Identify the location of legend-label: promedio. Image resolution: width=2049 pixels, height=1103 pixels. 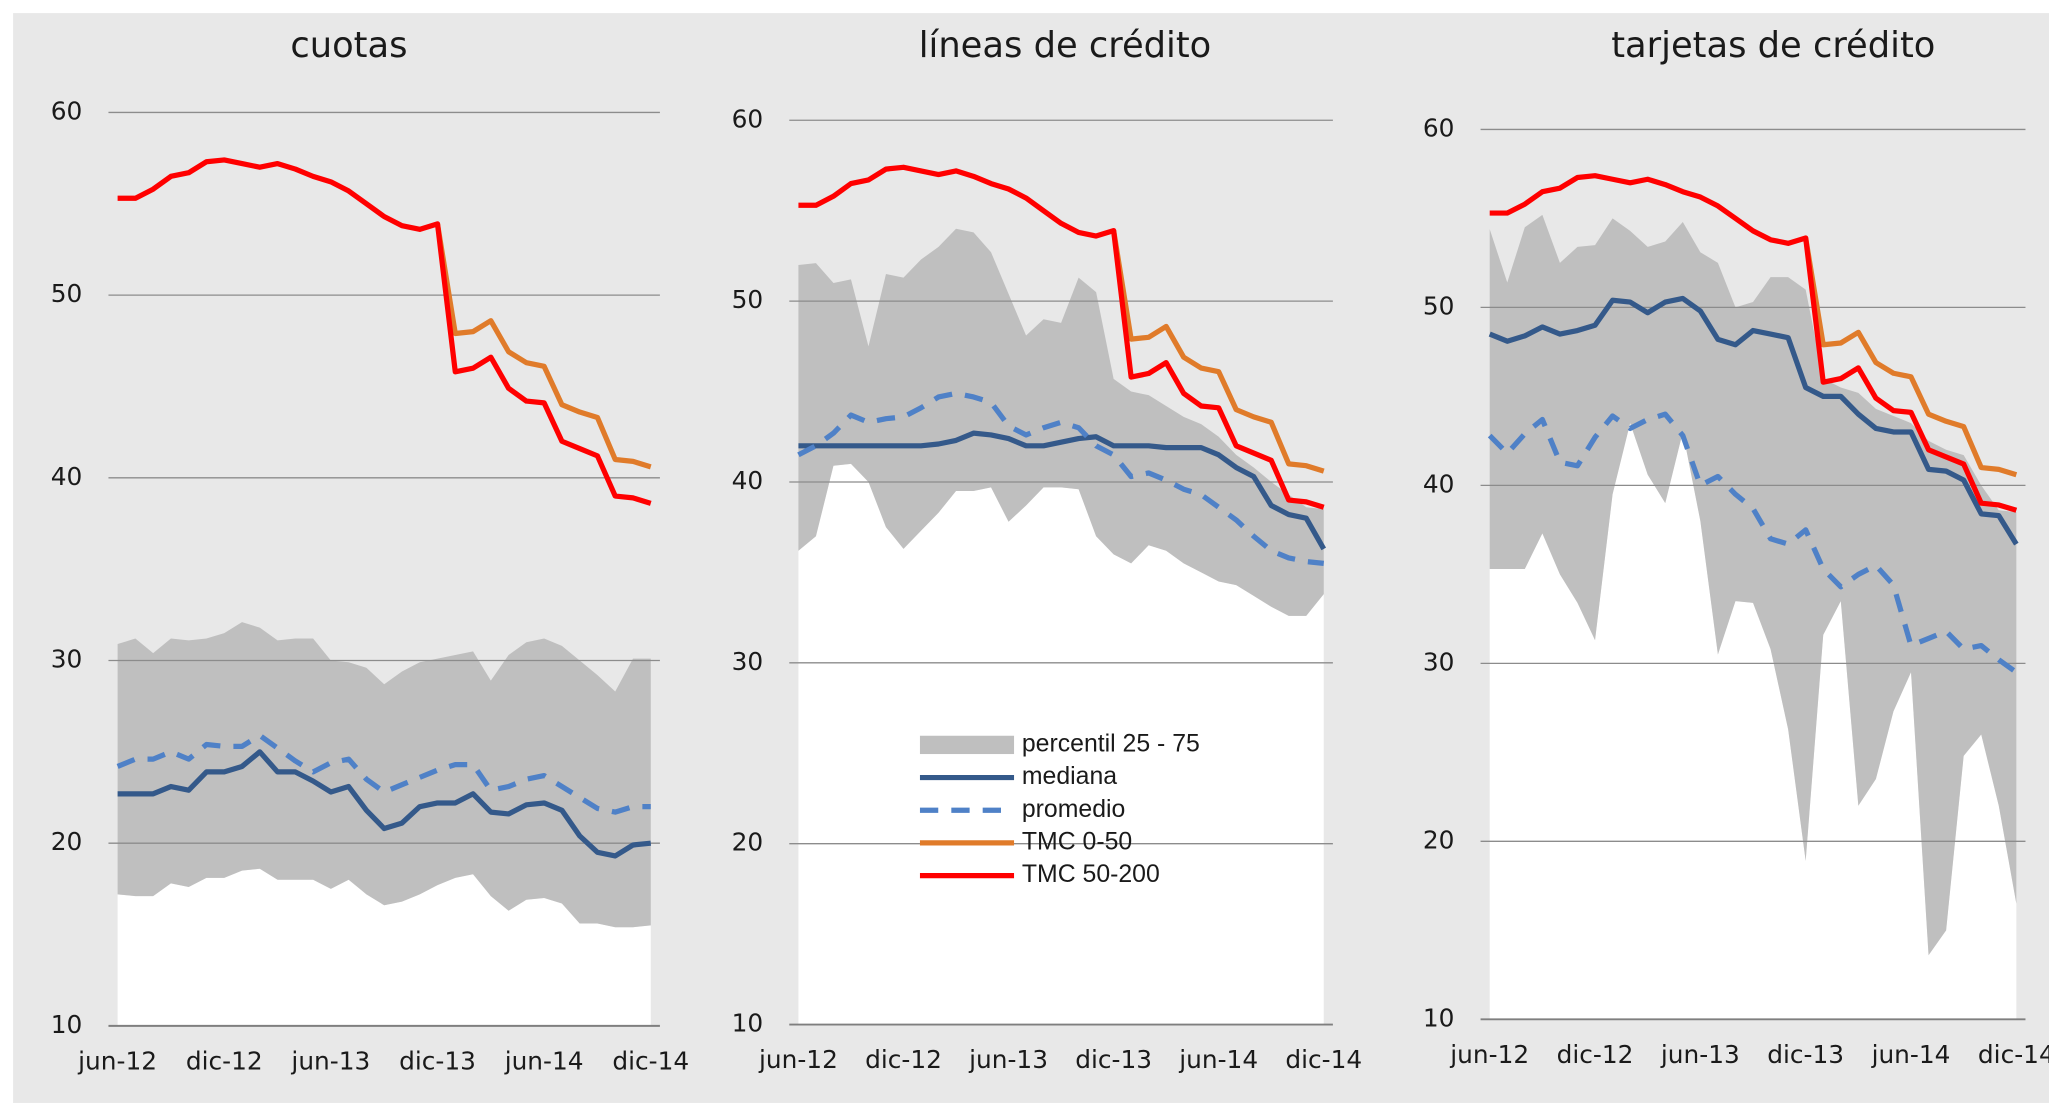
(1073, 809).